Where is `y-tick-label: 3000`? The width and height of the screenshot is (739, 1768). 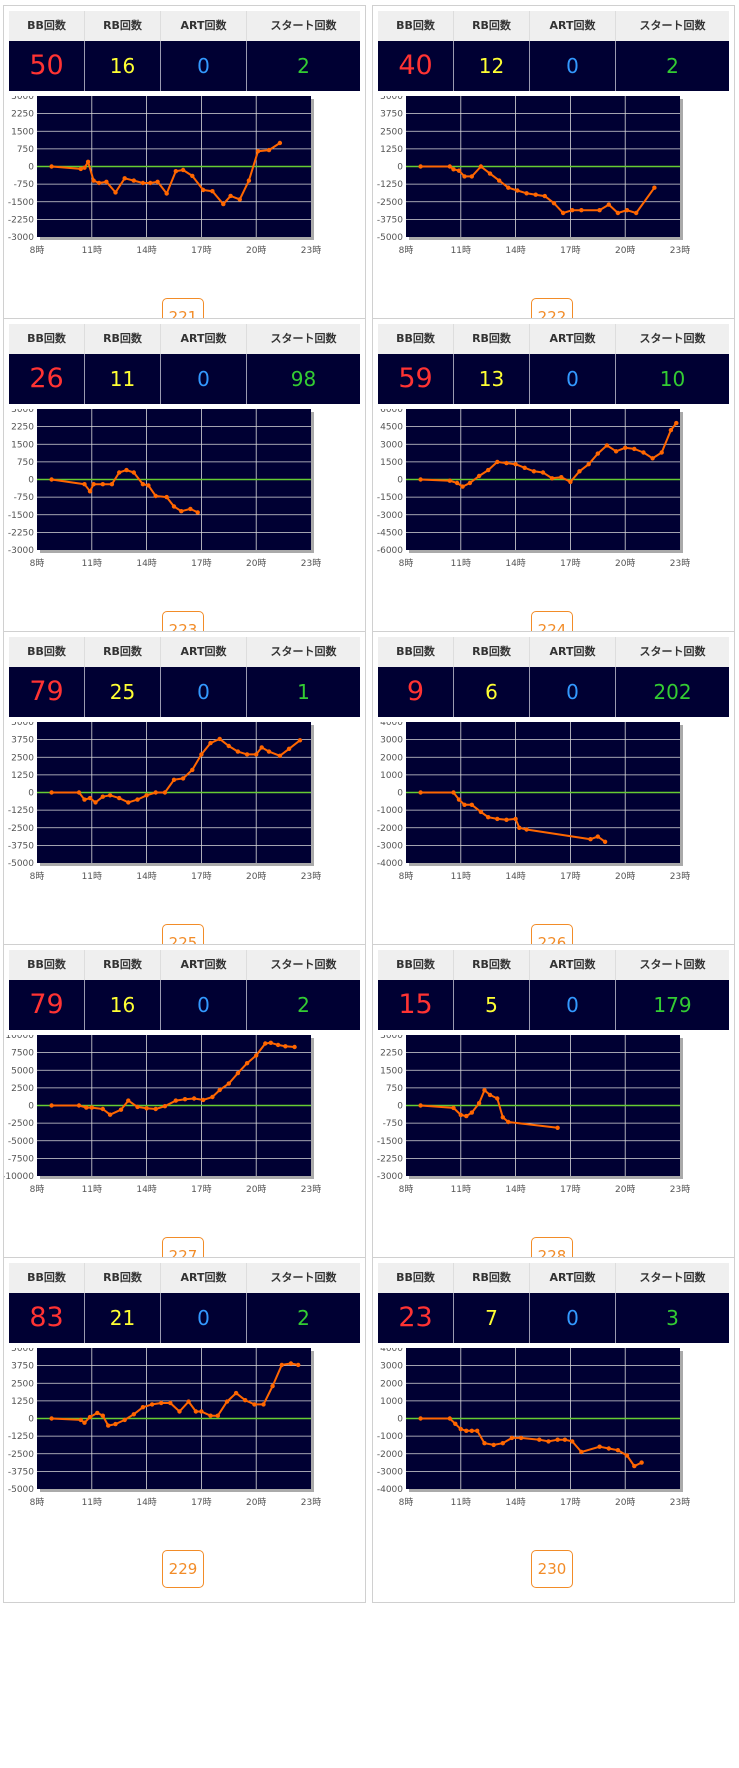 y-tick-label: 3000 is located at coordinates (22, 99).